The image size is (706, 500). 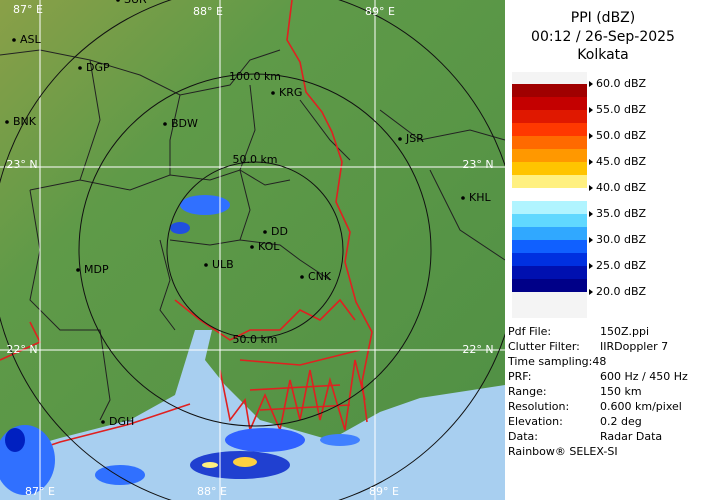 What do you see at coordinates (621, 83) in the screenshot?
I see `scale-label: 60.0 dBZ` at bounding box center [621, 83].